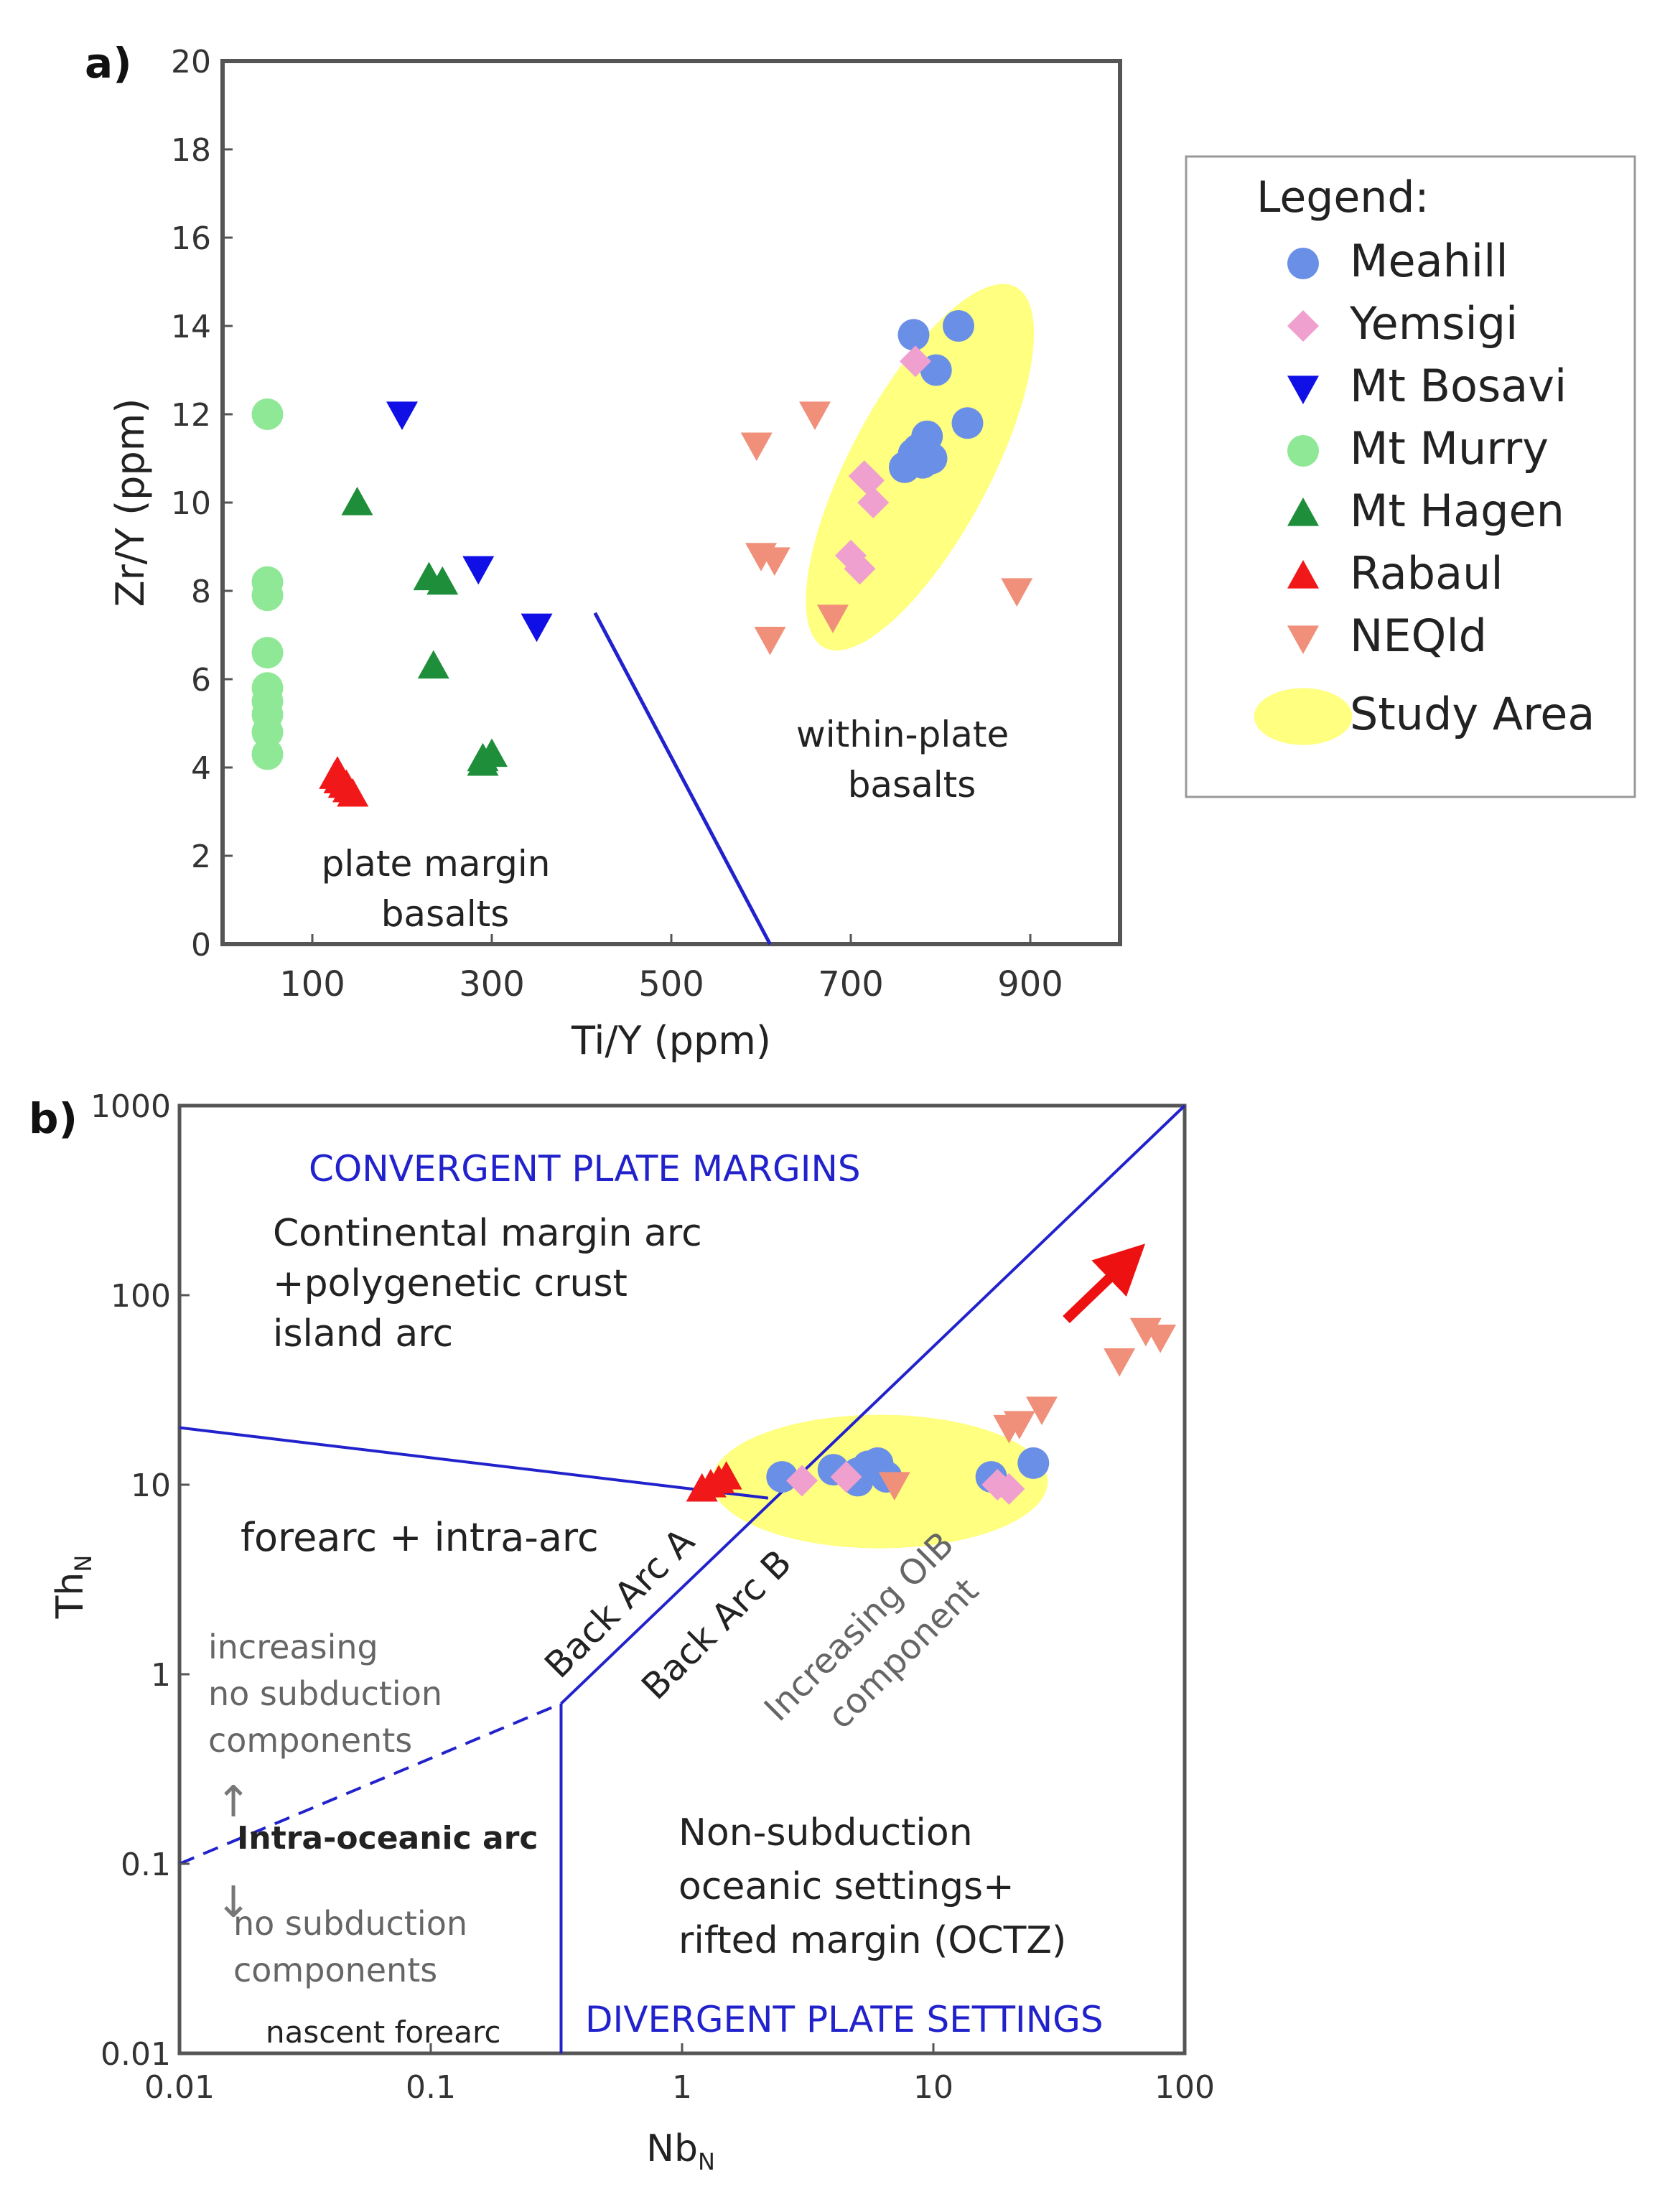  Describe the element at coordinates (355, 1946) in the screenshot. I see `field-label-no-subduction: no subduction components` at that location.